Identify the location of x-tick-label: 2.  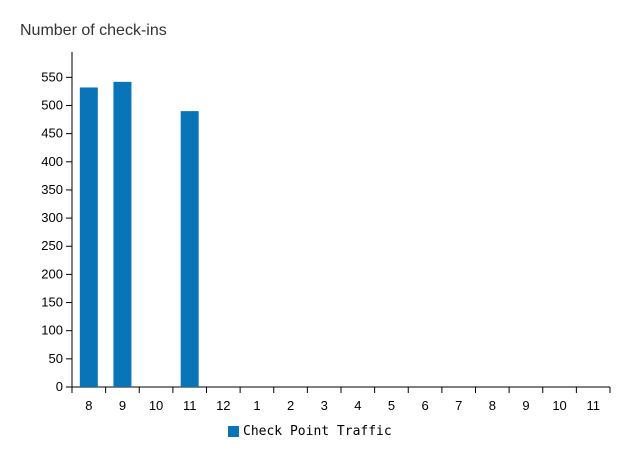
(290, 405).